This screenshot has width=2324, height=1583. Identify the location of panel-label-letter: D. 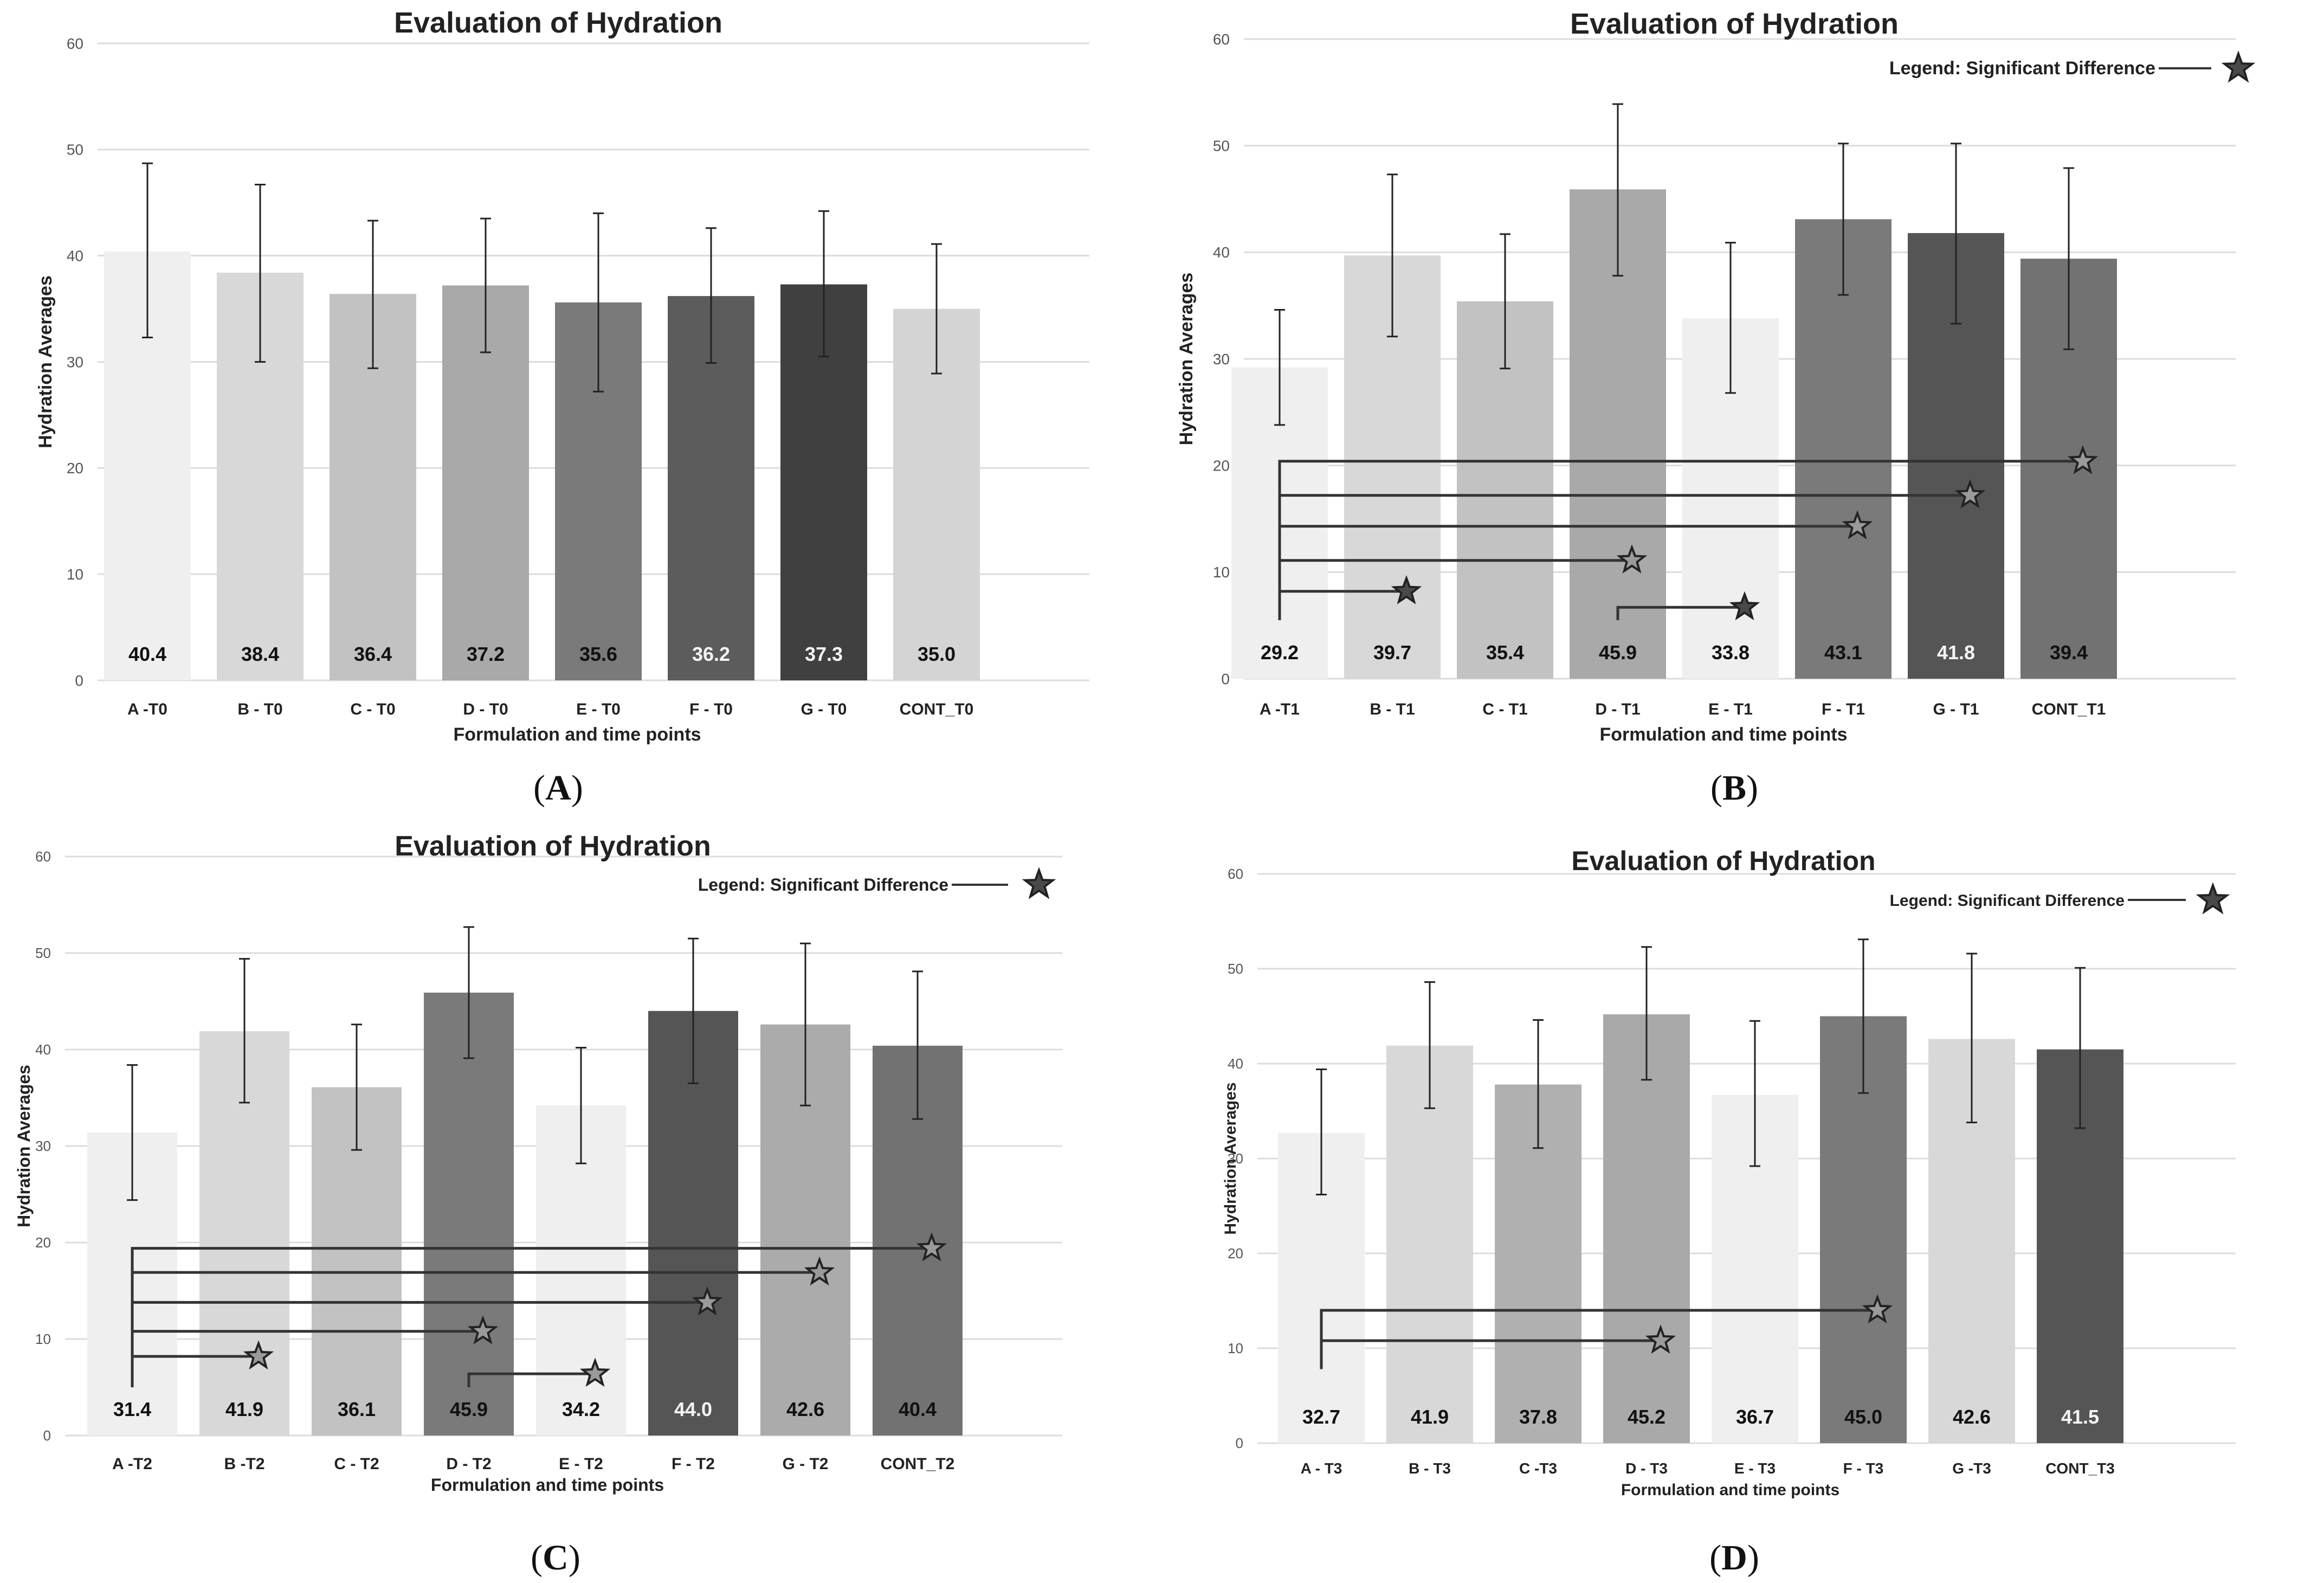
(1734, 1558).